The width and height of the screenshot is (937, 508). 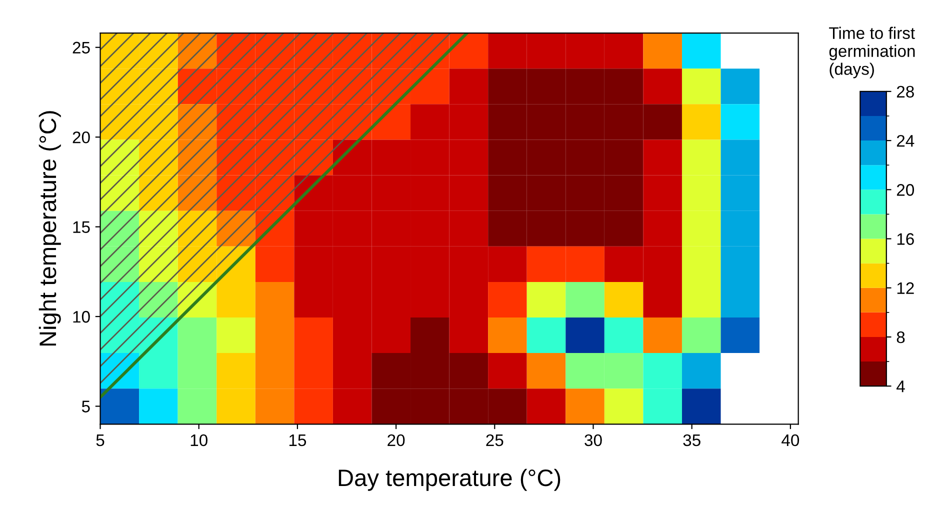 I want to click on color-bar-label: 20, so click(x=905, y=190).